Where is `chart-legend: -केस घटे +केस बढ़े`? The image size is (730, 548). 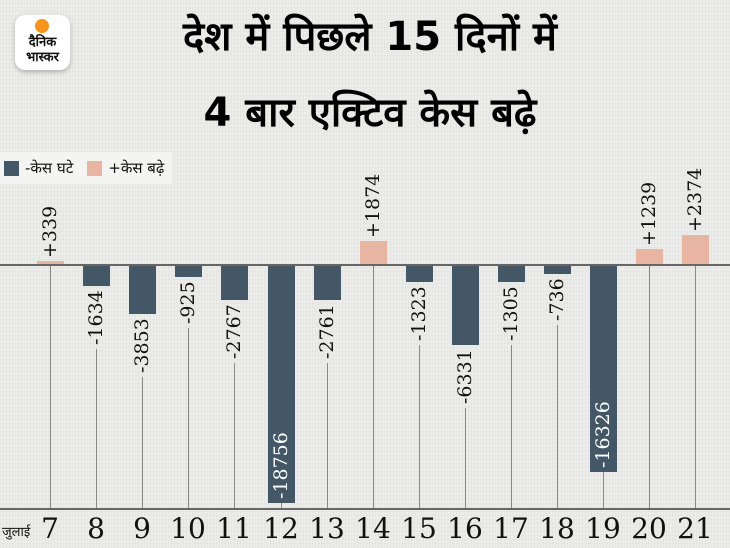 chart-legend: -केस घटे +केस बढ़े is located at coordinates (86, 168).